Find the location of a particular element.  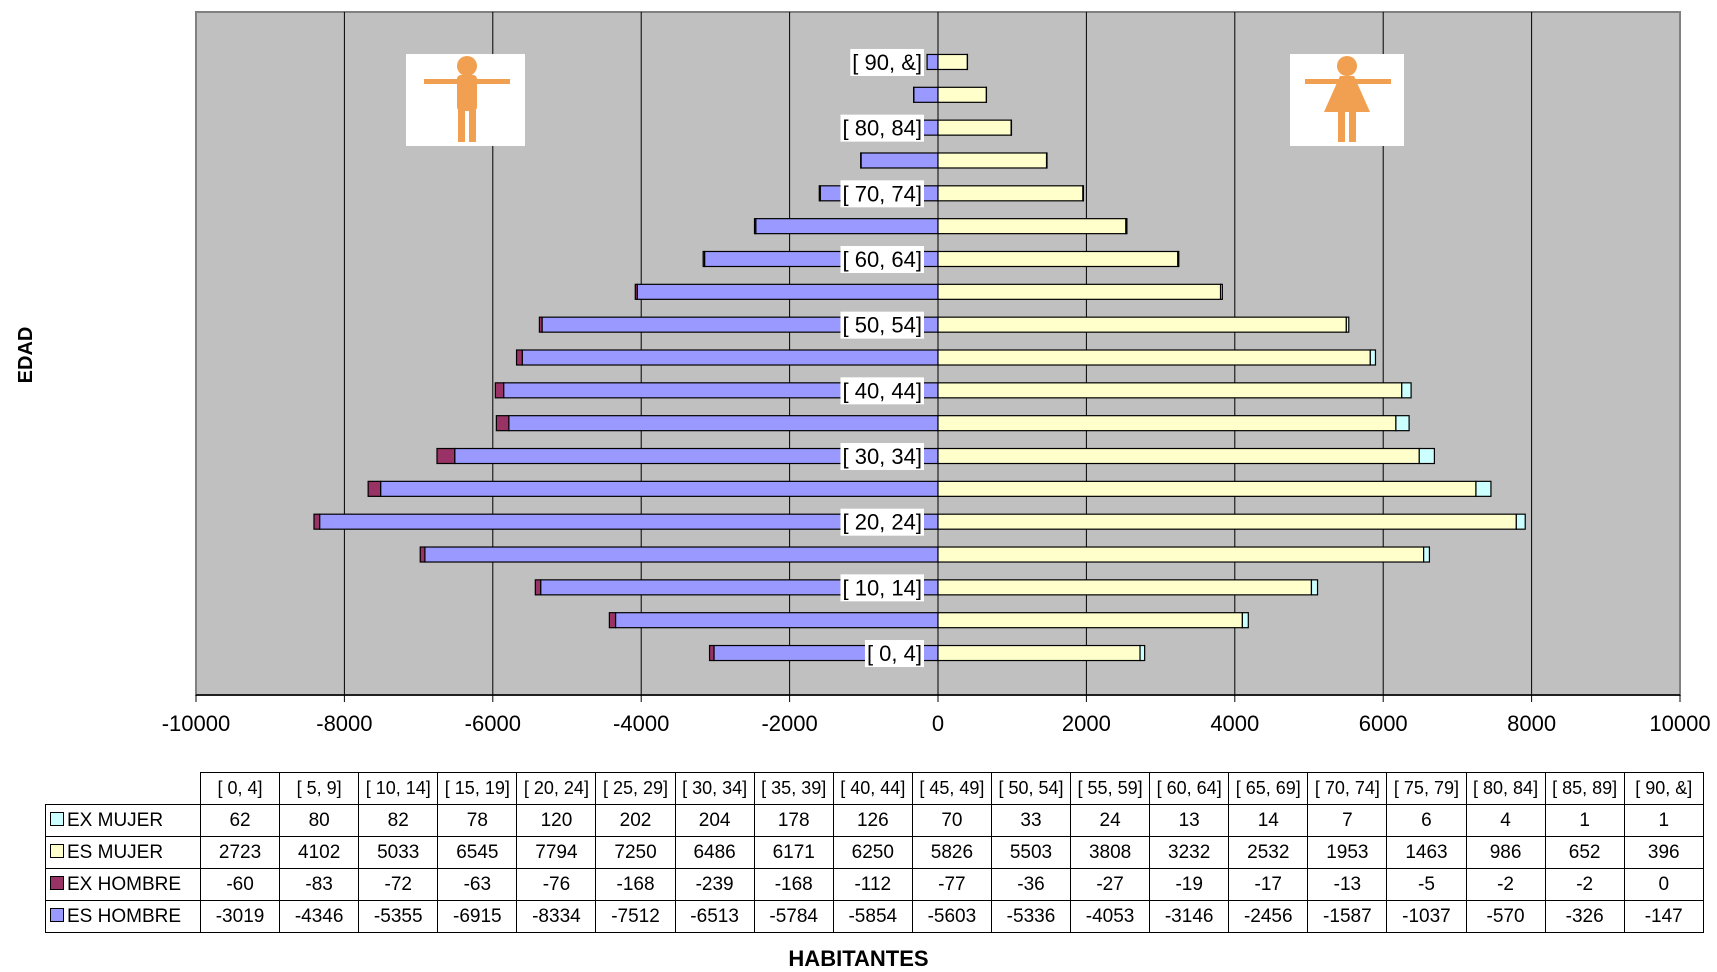

table-header-cell: [ 70, 74] is located at coordinates (1347, 789).